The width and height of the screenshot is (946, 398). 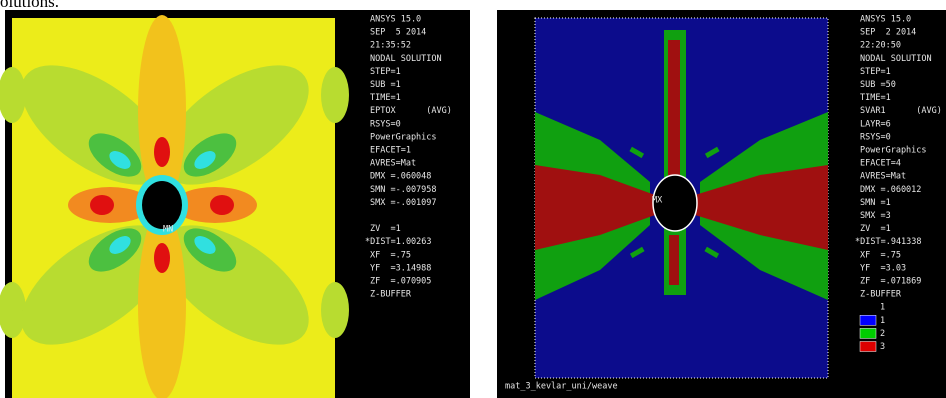 What do you see at coordinates (400, 177) in the screenshot?
I see `info-line: DMX =.060048` at bounding box center [400, 177].